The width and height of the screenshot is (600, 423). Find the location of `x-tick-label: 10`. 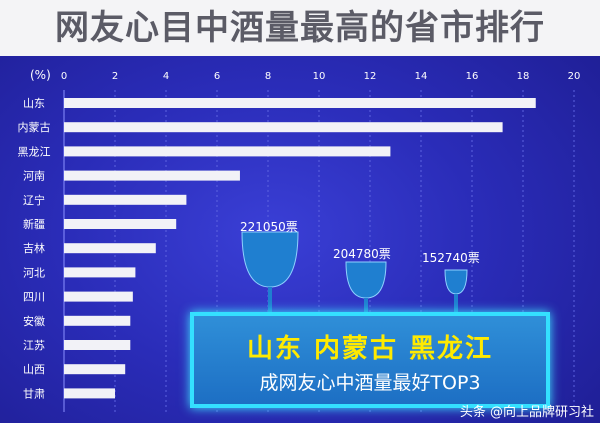

x-tick-label: 10 is located at coordinates (319, 76).